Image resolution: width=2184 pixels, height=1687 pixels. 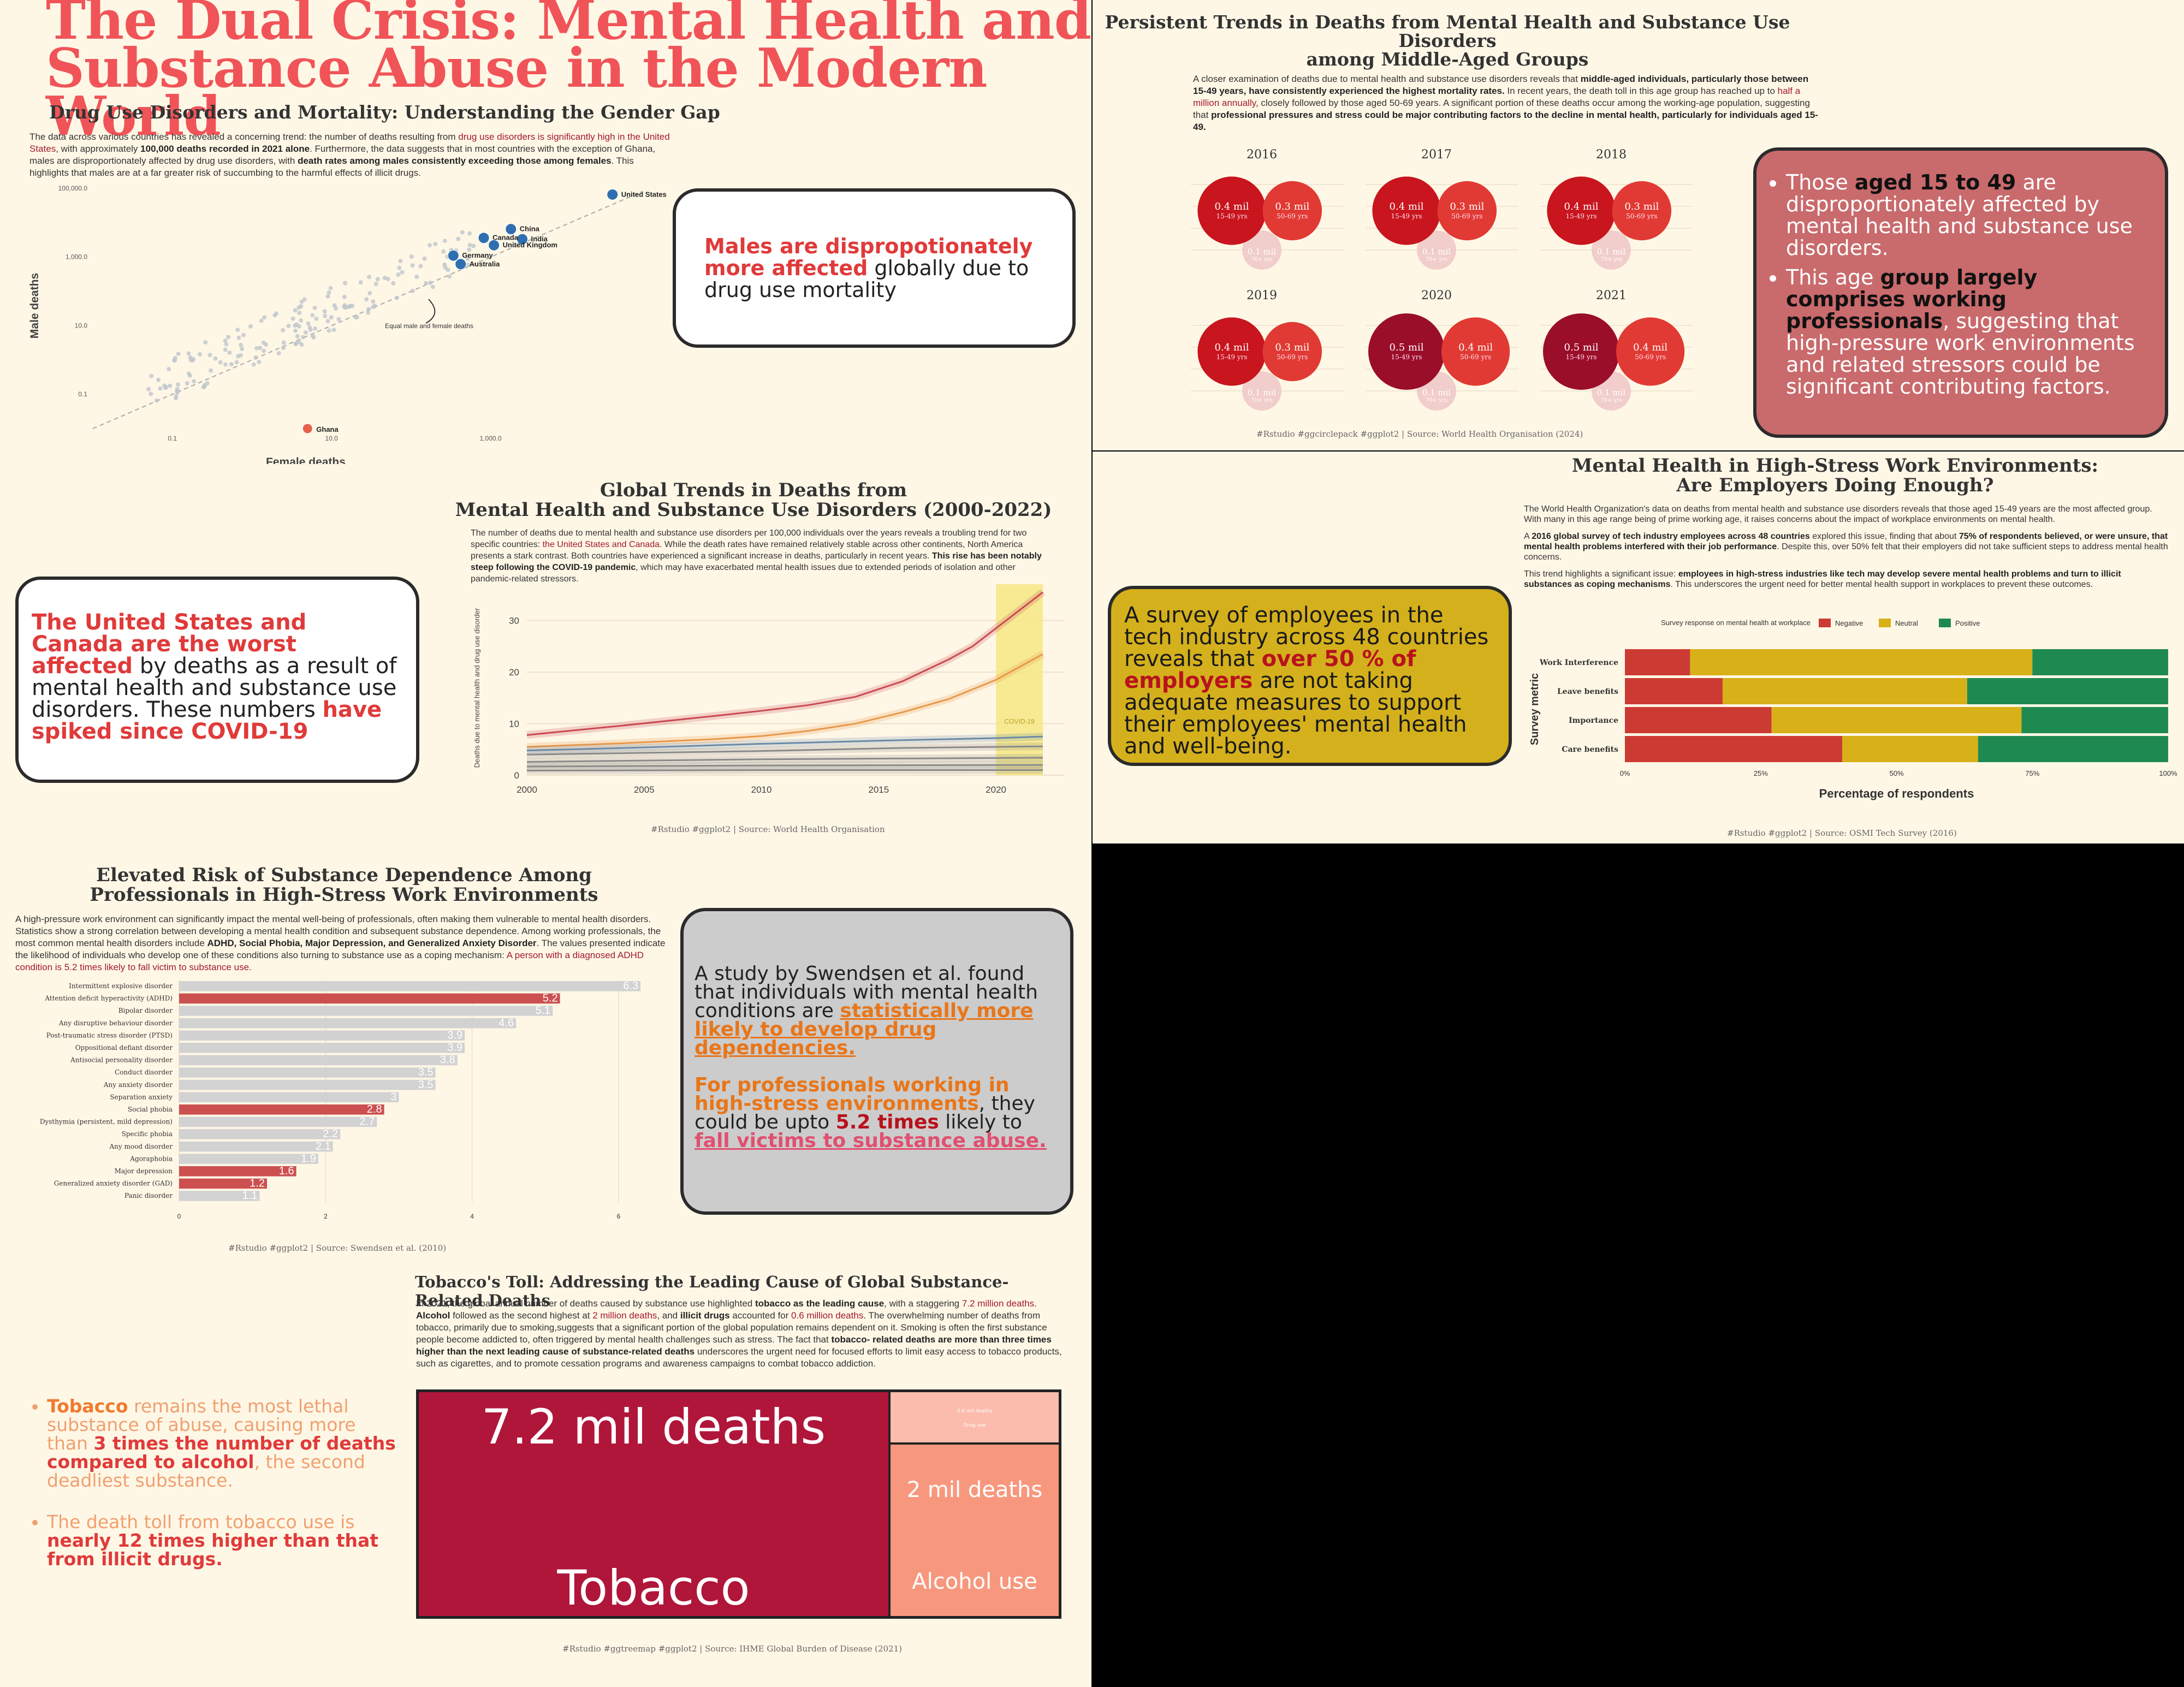 I want to click on point-label: India, so click(x=539, y=239).